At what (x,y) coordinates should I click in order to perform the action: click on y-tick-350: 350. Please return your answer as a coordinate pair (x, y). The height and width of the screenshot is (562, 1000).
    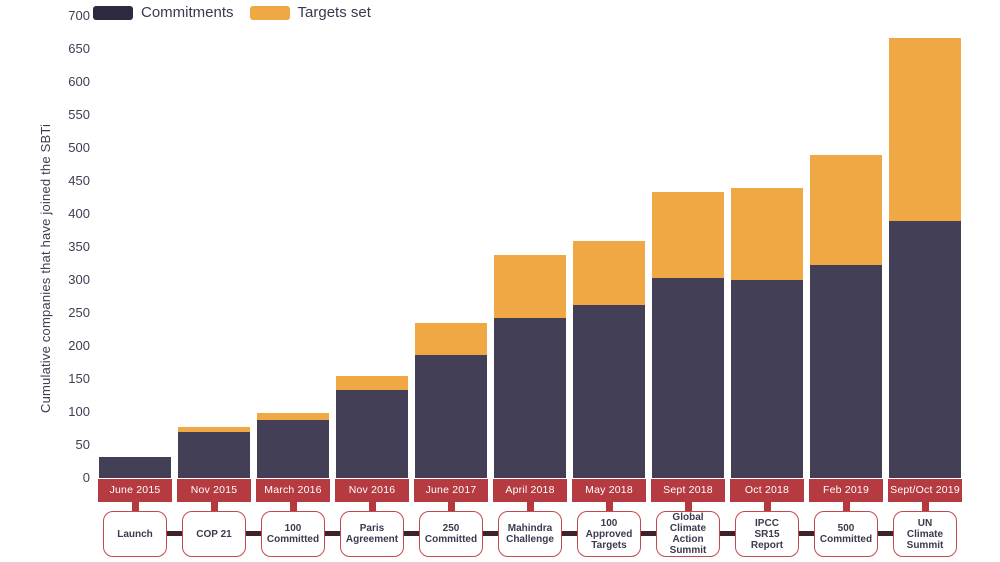
    Looking at the image, I should click on (79, 246).